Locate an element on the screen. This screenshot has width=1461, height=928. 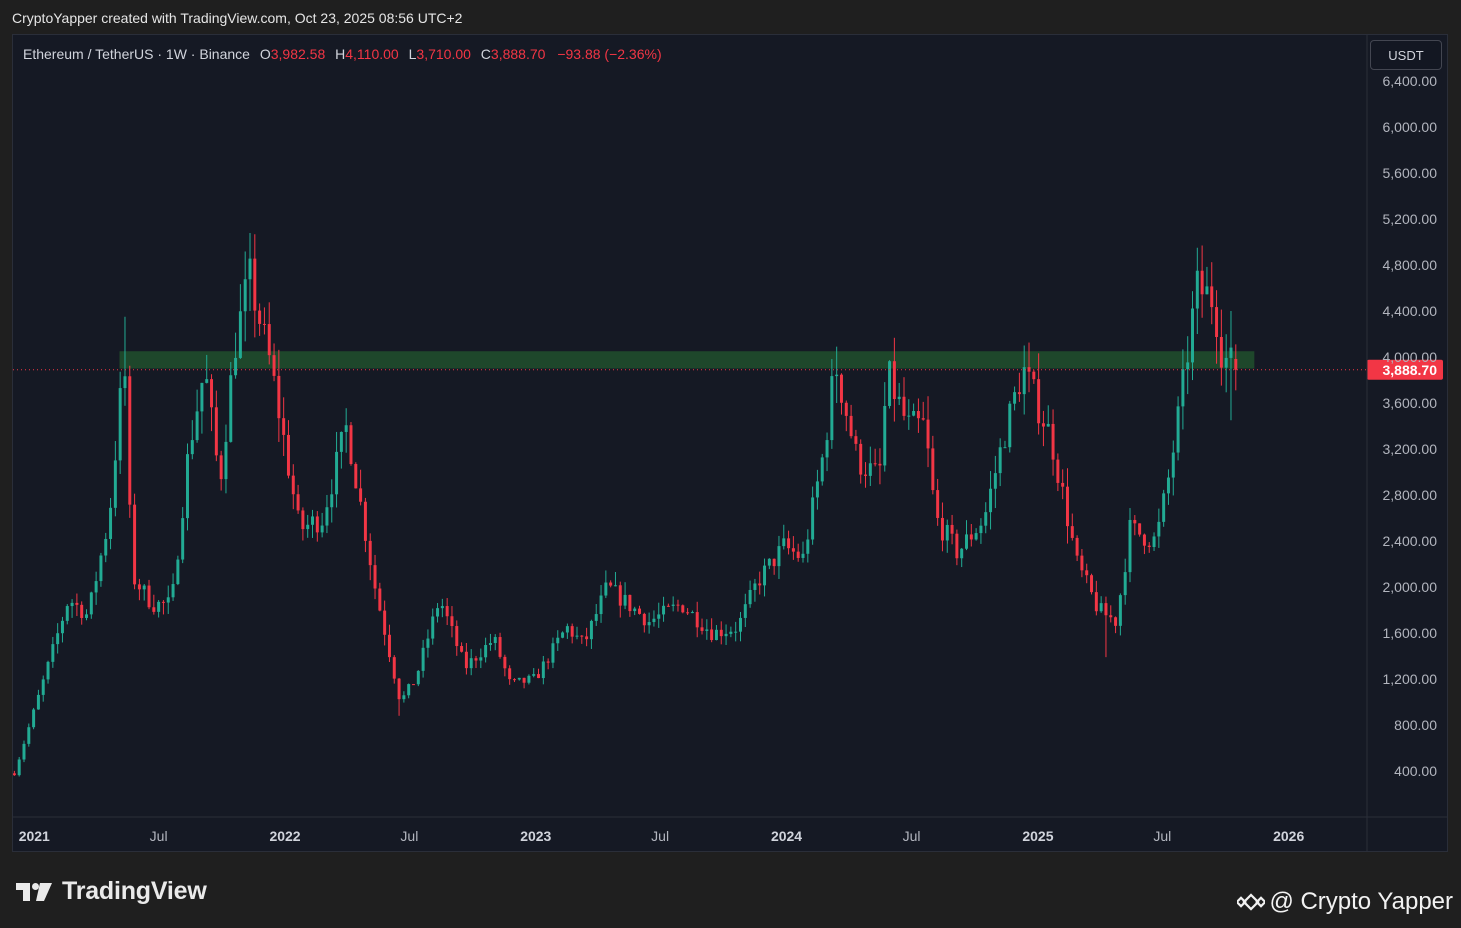
last-price-line-layer: 3,888.70 is located at coordinates (728, 369).